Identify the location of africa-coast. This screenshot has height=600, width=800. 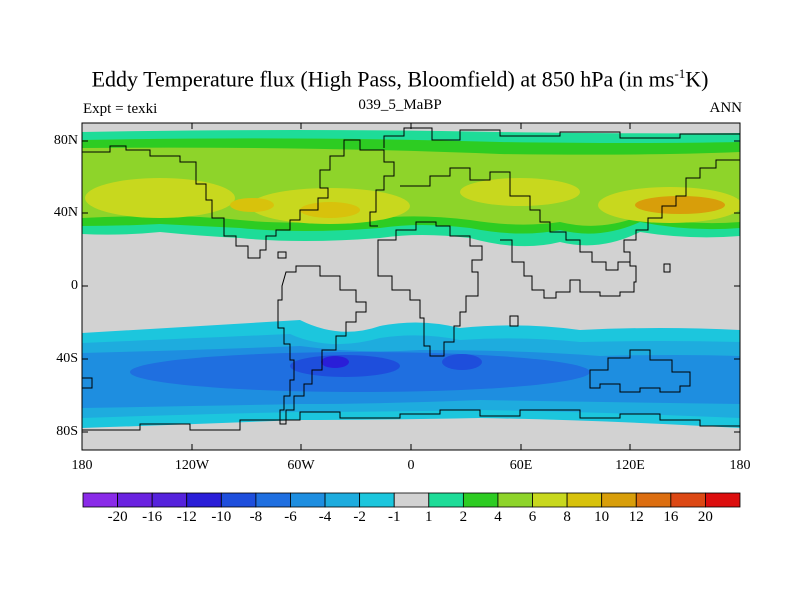
(430, 289).